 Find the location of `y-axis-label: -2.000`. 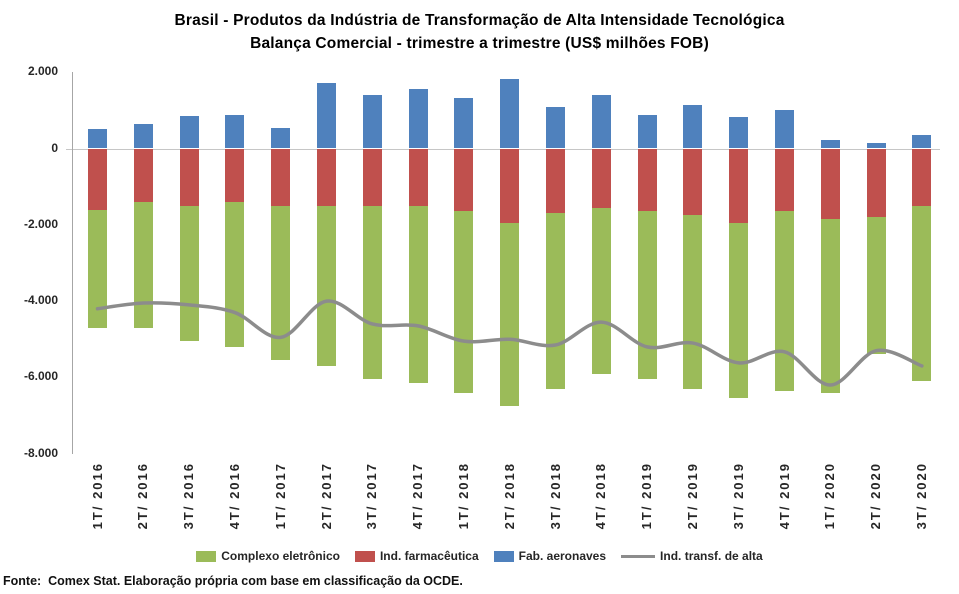

y-axis-label: -2.000 is located at coordinates (40, 223).